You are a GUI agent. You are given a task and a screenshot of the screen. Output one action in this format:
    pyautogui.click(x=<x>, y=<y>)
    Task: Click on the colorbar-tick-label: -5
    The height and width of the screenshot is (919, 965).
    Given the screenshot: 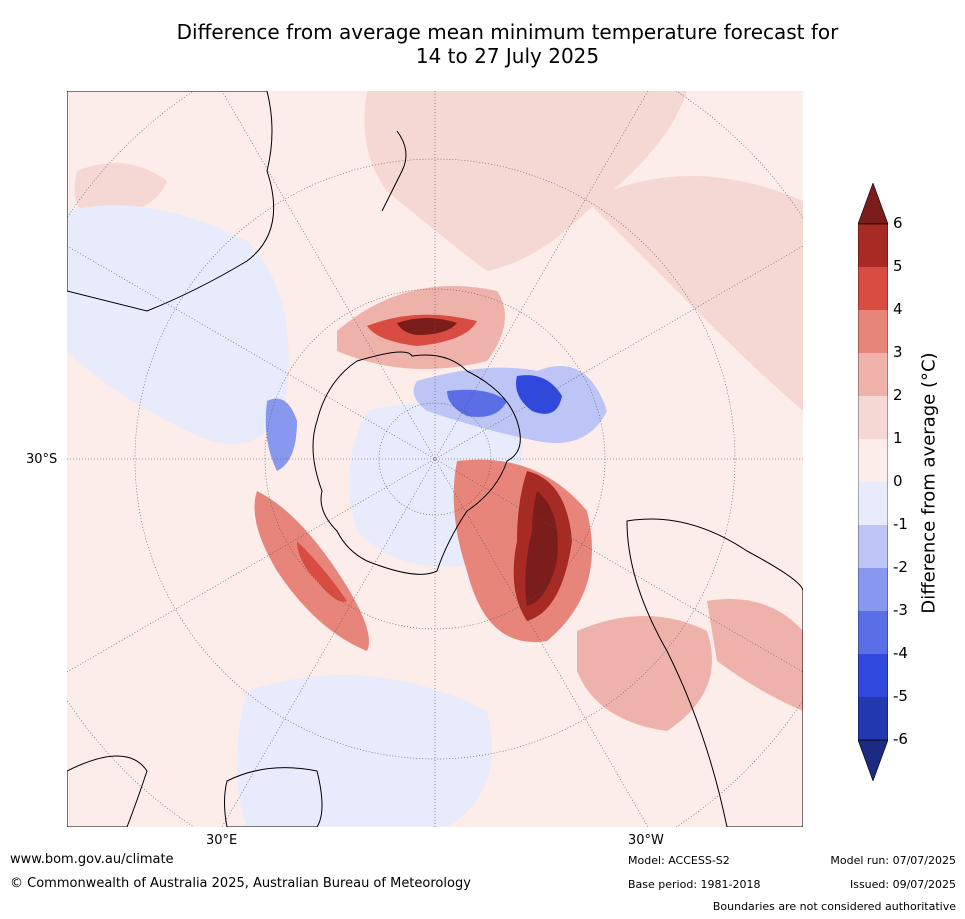 What is the action you would take?
    pyautogui.click(x=900, y=696)
    